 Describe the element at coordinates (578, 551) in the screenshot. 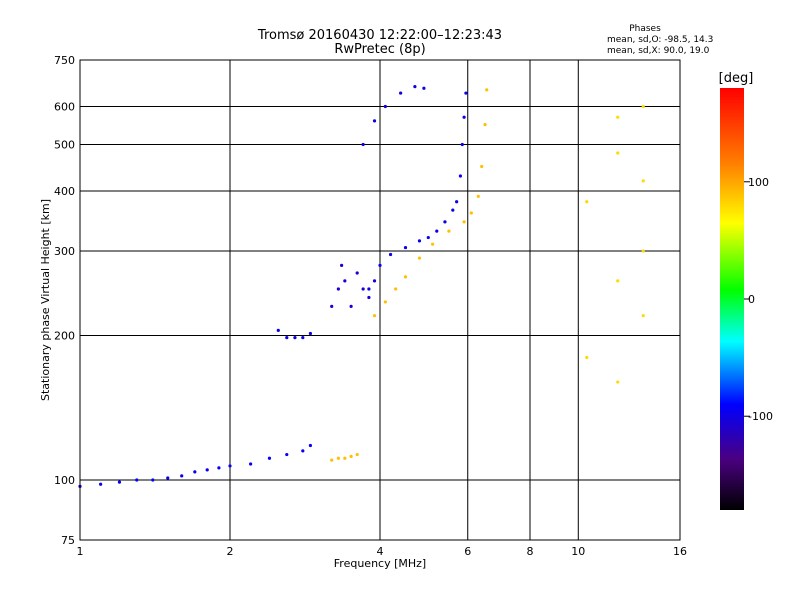

I see `x-tick-label: 10` at that location.